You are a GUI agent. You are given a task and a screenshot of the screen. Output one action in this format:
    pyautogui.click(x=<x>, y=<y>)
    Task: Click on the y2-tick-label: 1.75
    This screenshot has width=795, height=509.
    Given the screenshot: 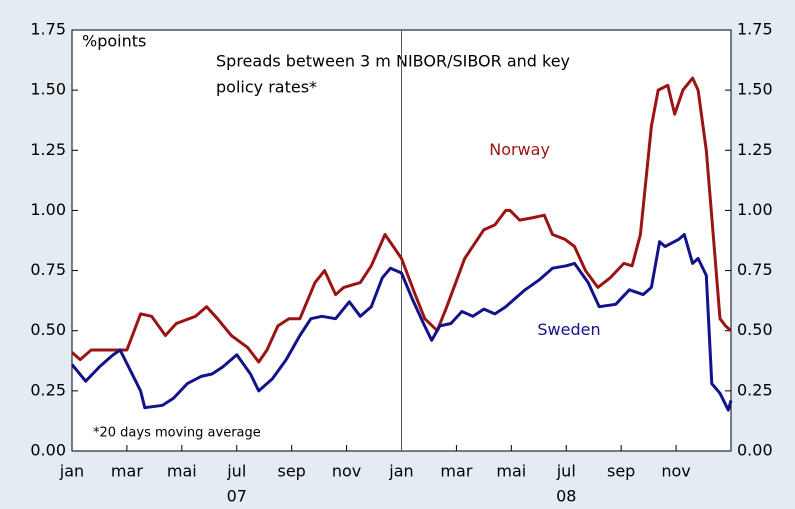 What is the action you would take?
    pyautogui.click(x=755, y=29)
    